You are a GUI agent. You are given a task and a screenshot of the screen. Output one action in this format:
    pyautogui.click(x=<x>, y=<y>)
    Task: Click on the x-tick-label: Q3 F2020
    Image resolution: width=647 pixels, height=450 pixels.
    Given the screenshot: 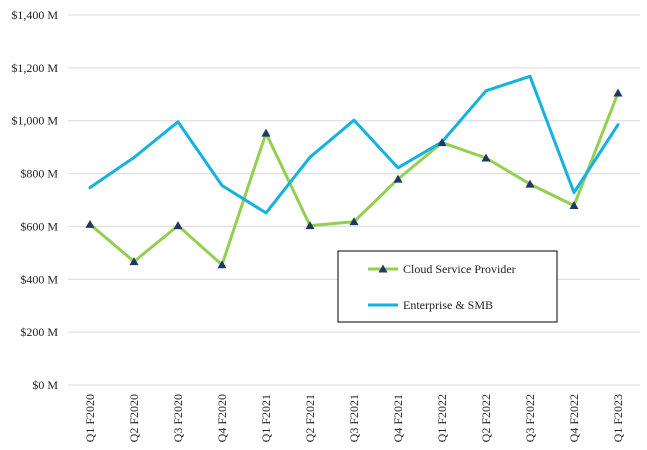 What is the action you would take?
    pyautogui.click(x=178, y=418)
    